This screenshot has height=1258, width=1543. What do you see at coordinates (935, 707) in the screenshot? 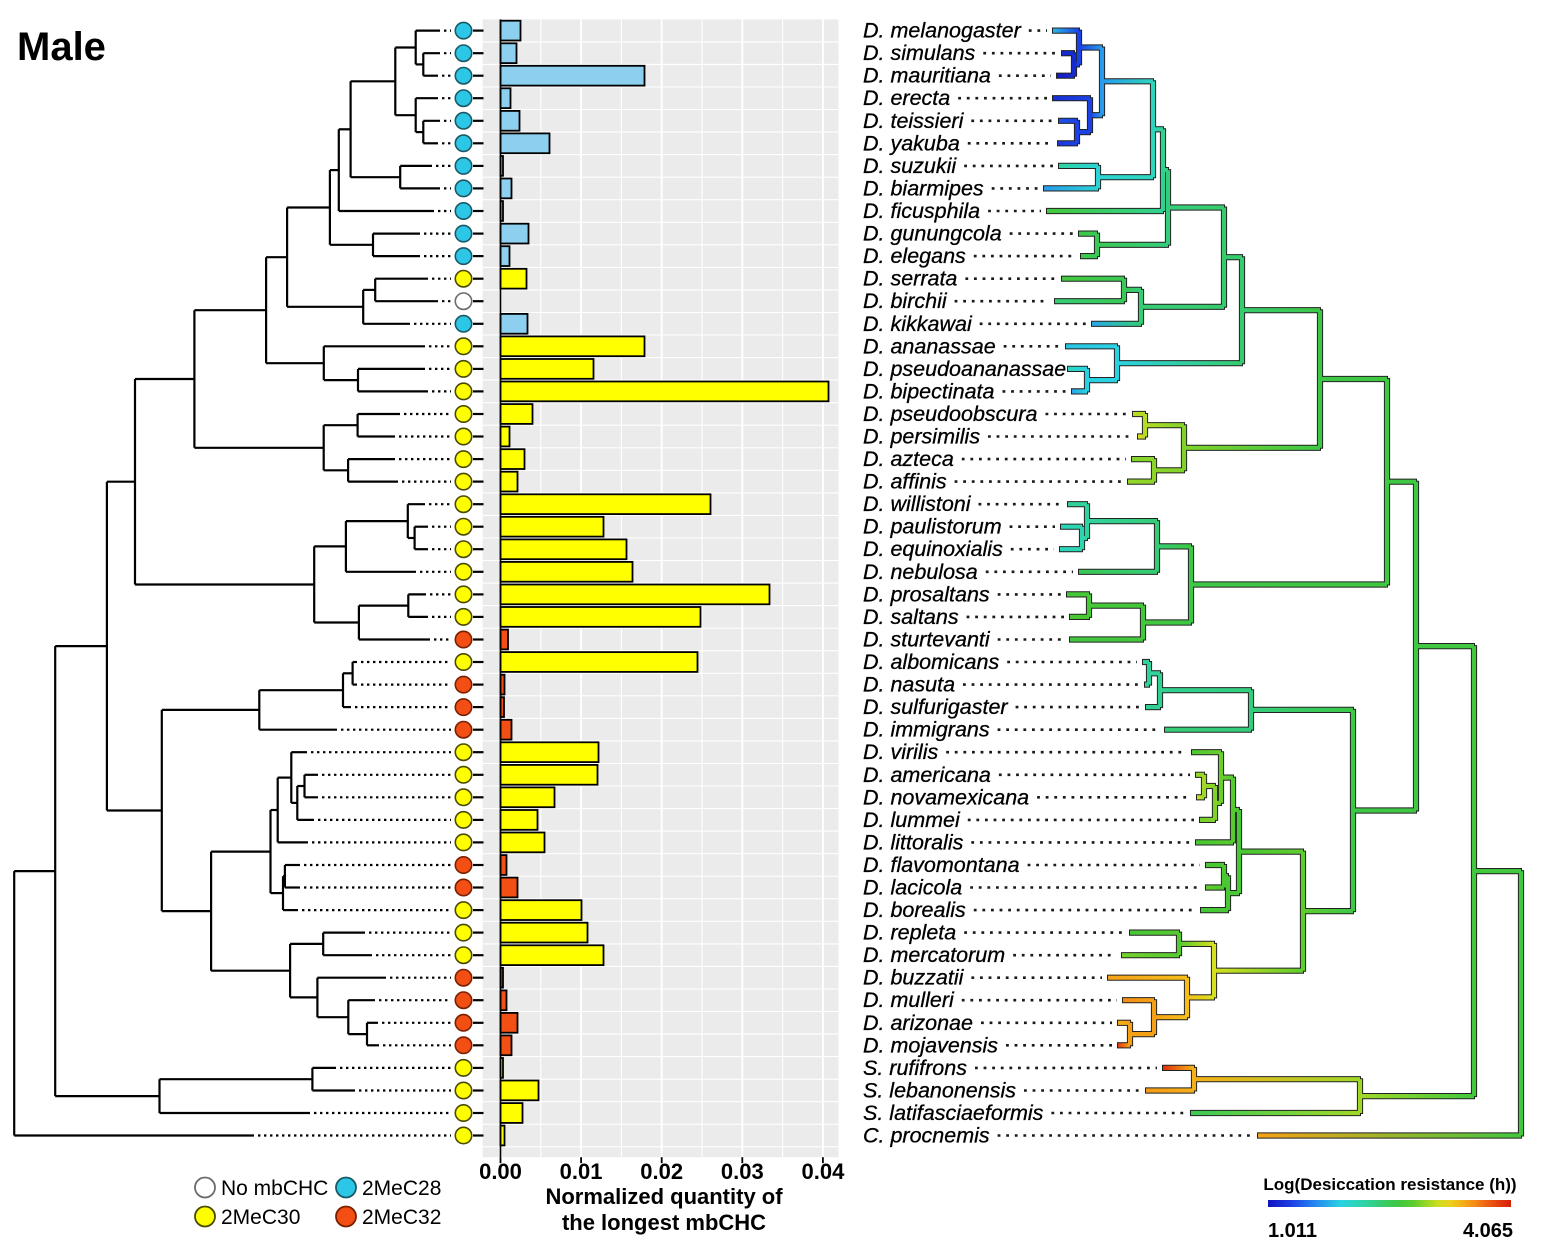
I see `svg-text: D. sulfurigaster` at bounding box center [935, 707].